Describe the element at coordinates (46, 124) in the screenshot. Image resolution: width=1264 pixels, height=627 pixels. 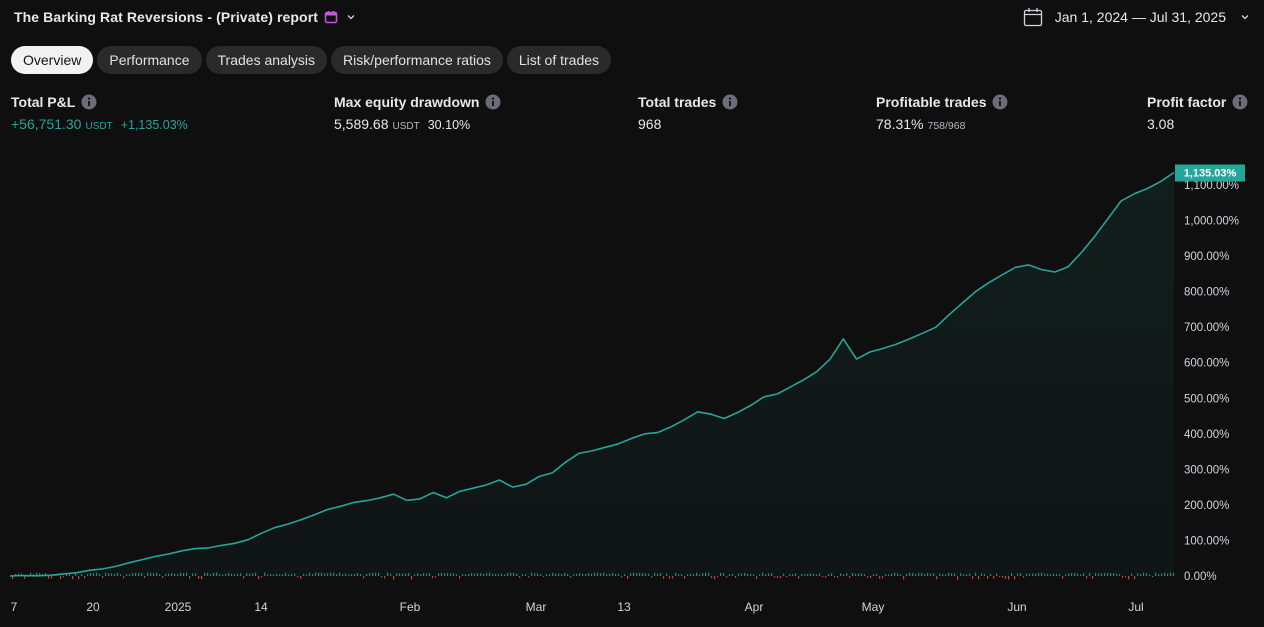
I see `total-pl-value: +56,751.30` at that location.